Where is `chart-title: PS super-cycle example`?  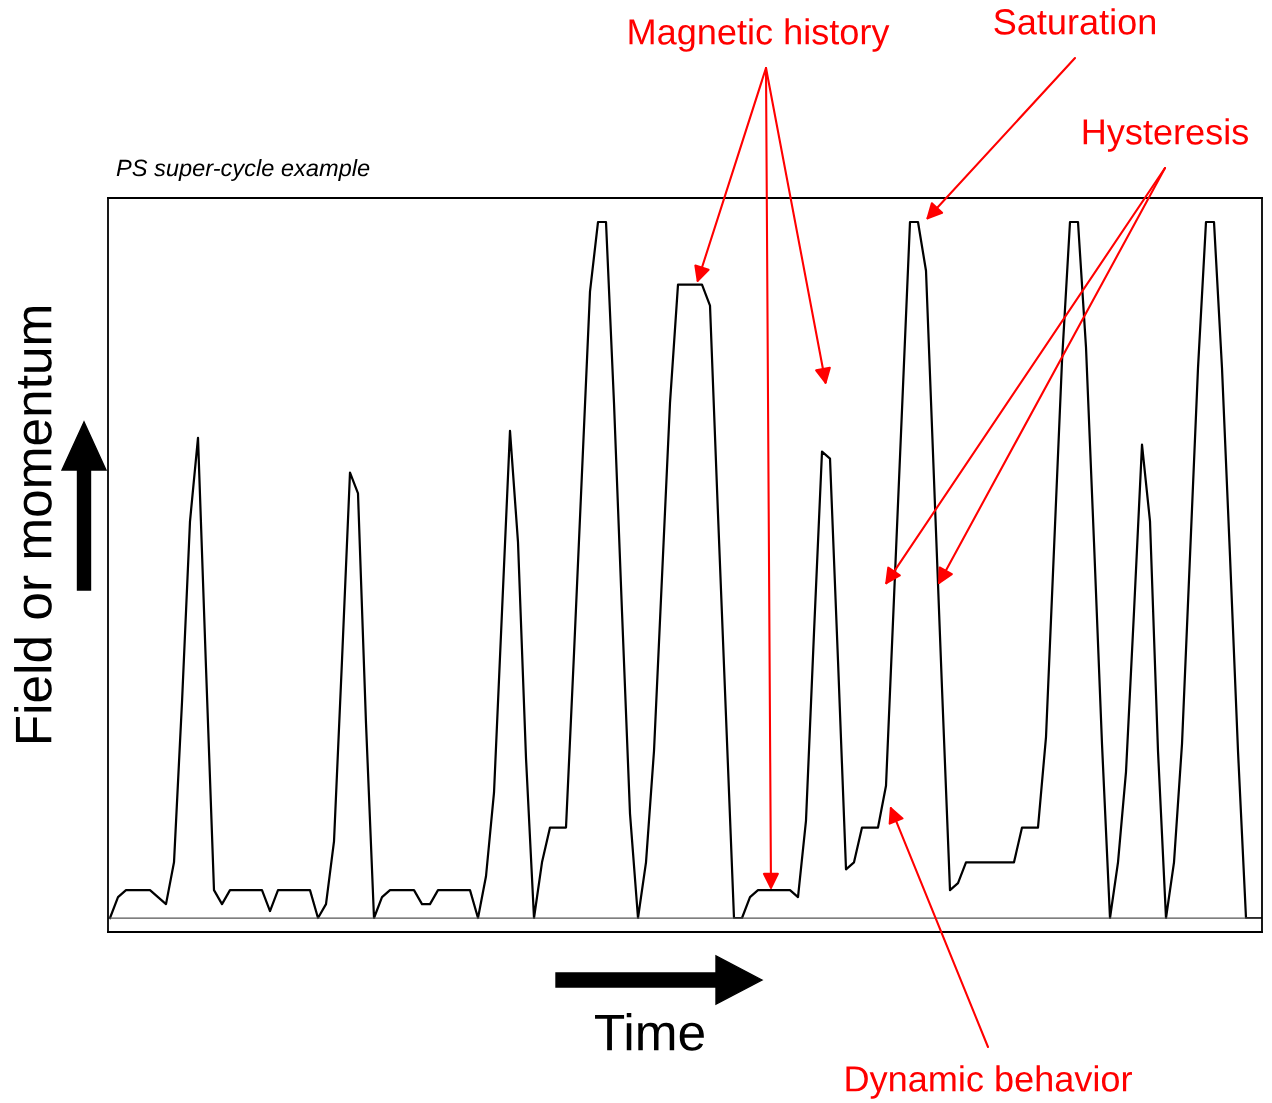
chart-title: PS super-cycle example is located at coordinates (243, 170).